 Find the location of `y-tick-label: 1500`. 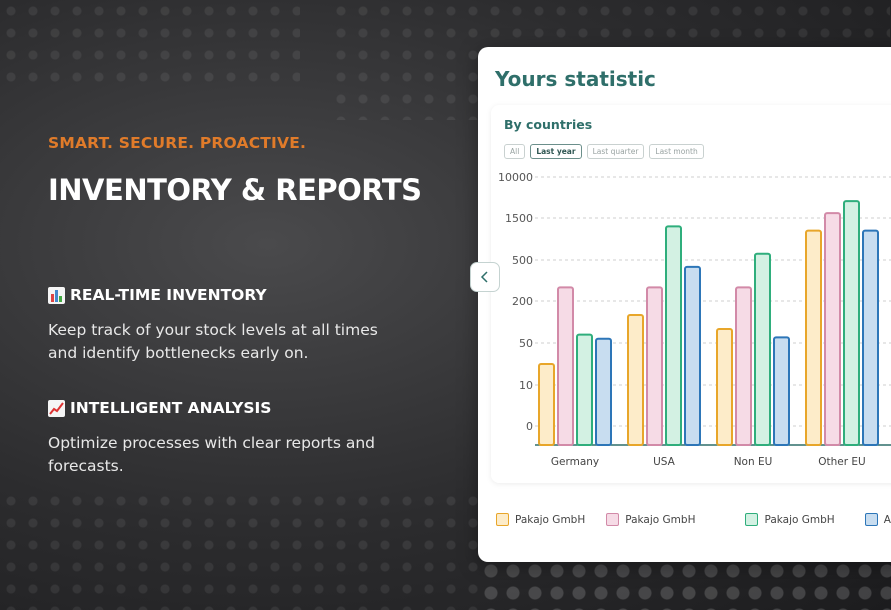

y-tick-label: 1500 is located at coordinates (519, 218).